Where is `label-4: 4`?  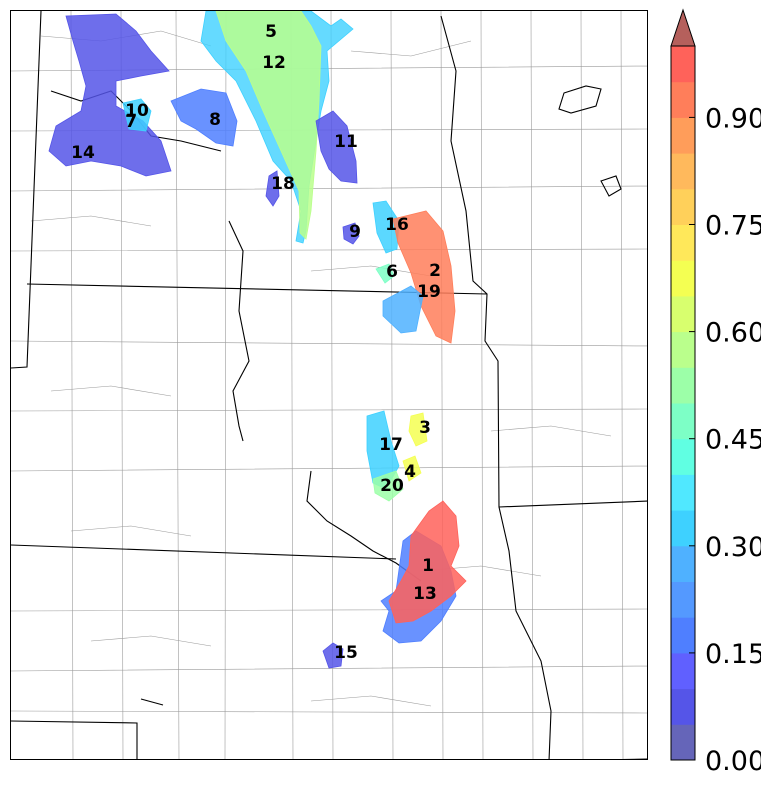
label-4: 4 is located at coordinates (410, 472).